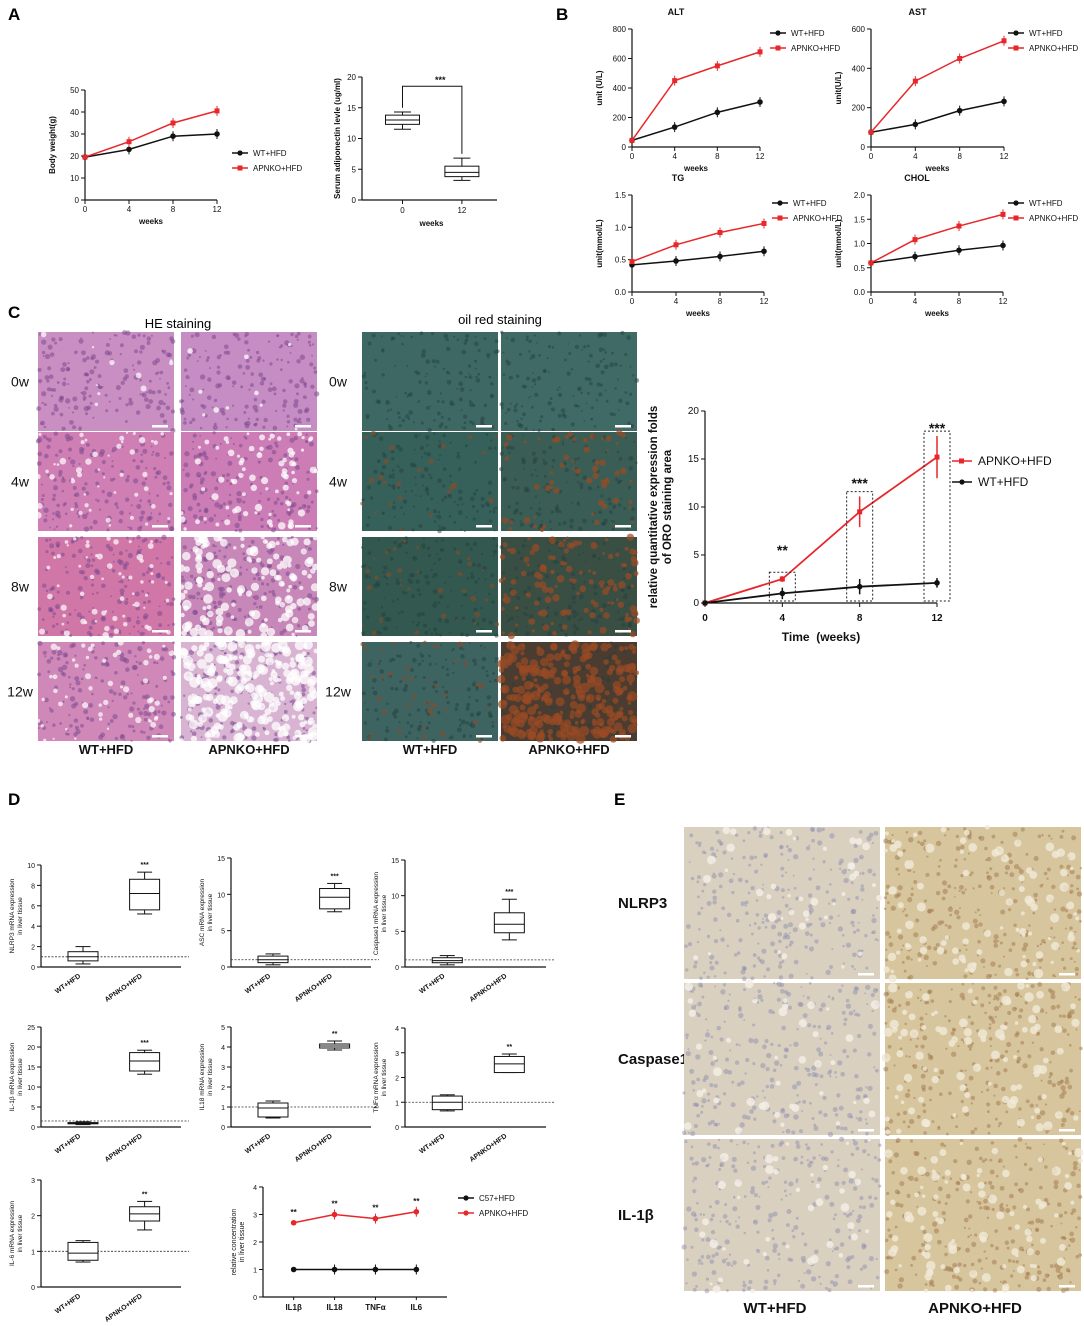  I want to click on he-wt-tile, so click(106, 586).